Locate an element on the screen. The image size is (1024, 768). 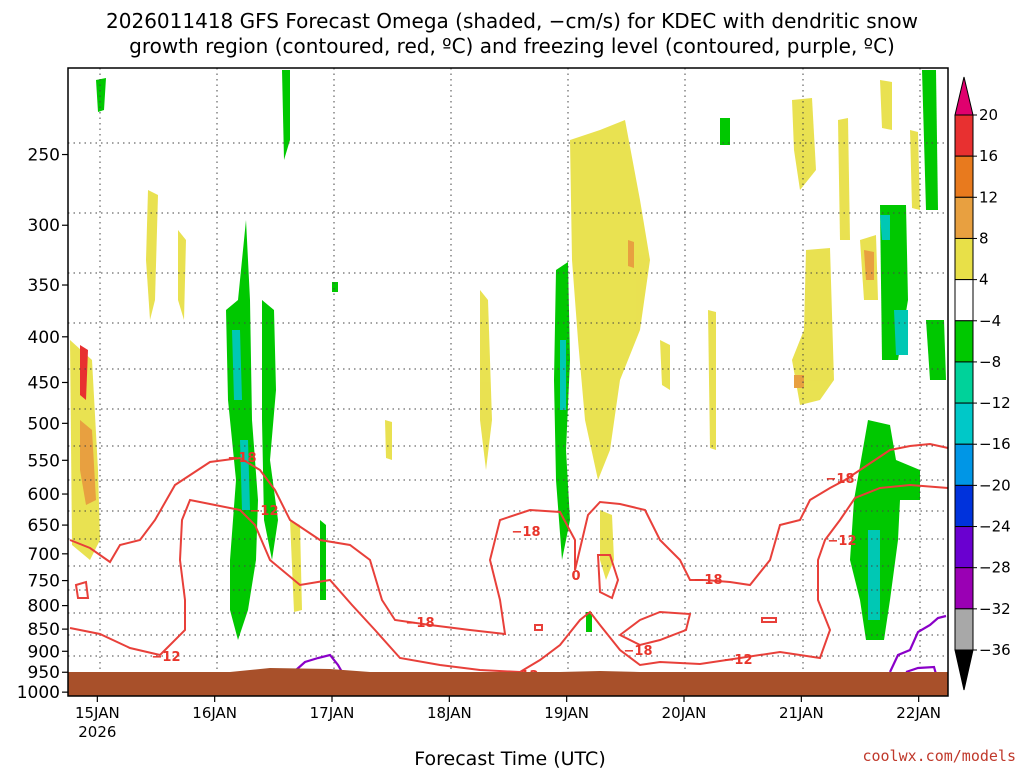
y-tick-label: 950 is located at coordinates (44, 673).